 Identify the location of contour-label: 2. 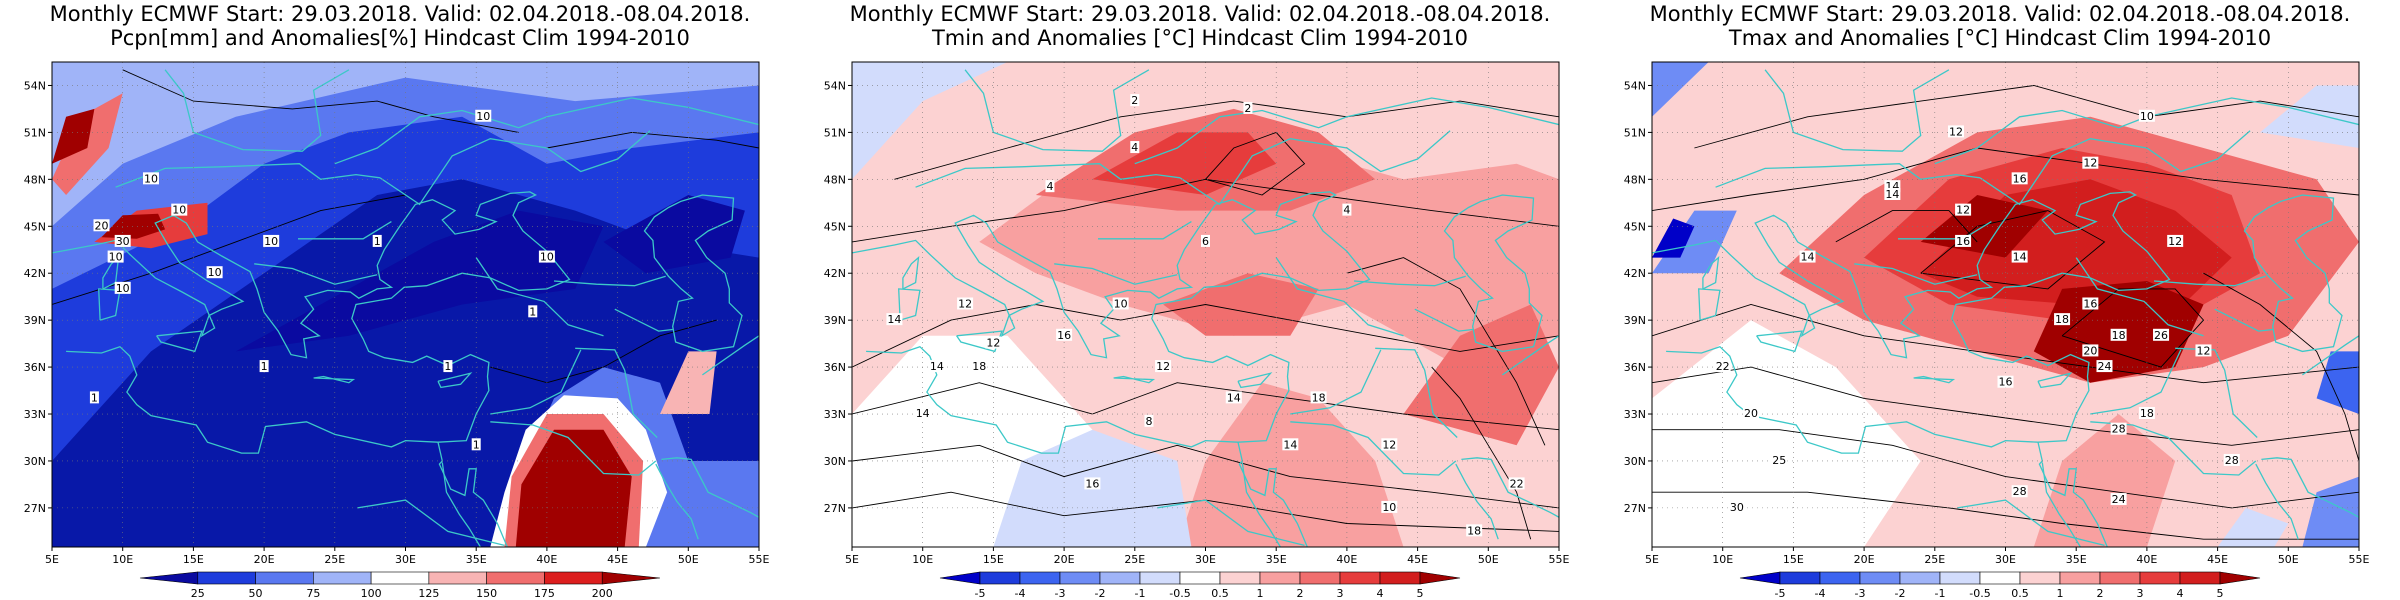
(1135, 100).